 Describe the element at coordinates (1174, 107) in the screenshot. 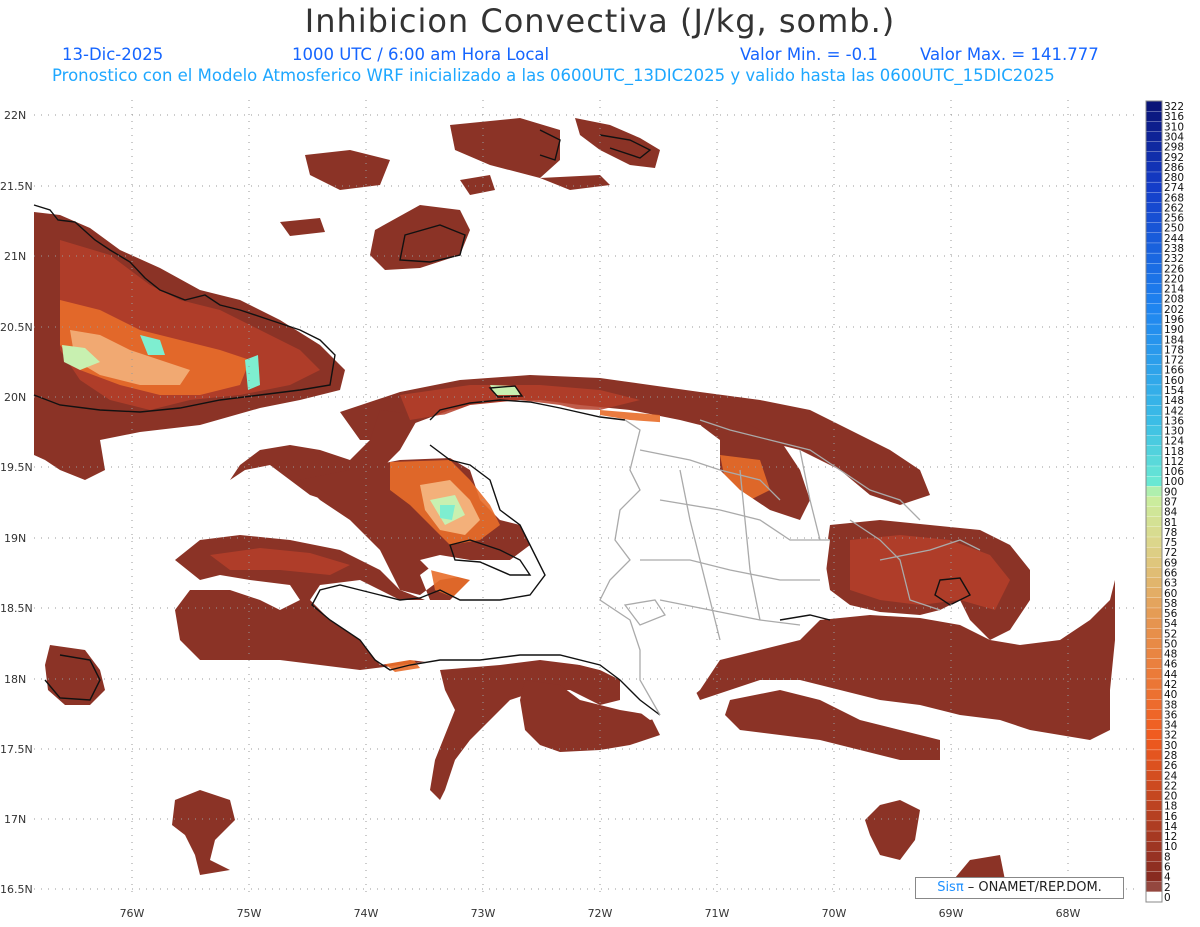

I see `colorbar-label: 322` at that location.